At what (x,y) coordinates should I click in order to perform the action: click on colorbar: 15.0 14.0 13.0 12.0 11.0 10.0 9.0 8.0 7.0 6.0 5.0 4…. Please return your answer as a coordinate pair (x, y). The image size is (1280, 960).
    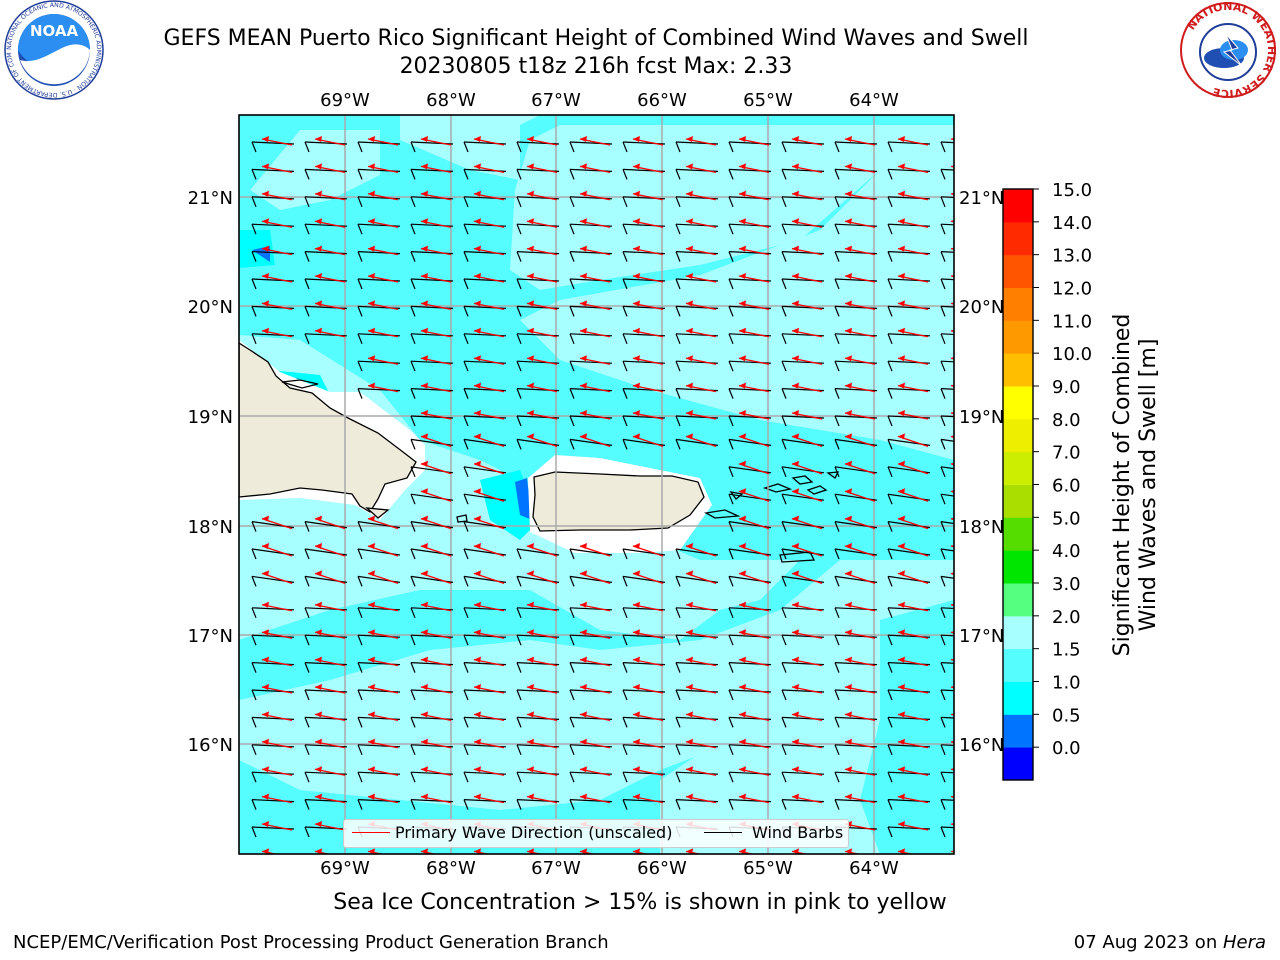
    Looking at the image, I should click on (1047, 480).